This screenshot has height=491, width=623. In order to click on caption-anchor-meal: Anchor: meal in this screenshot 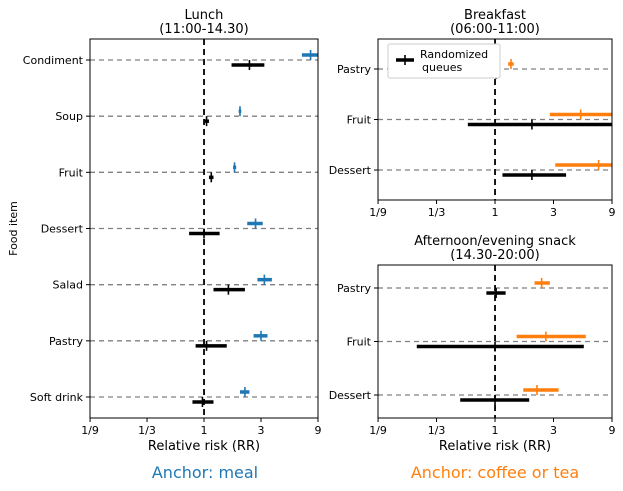, I will do `click(205, 472)`.